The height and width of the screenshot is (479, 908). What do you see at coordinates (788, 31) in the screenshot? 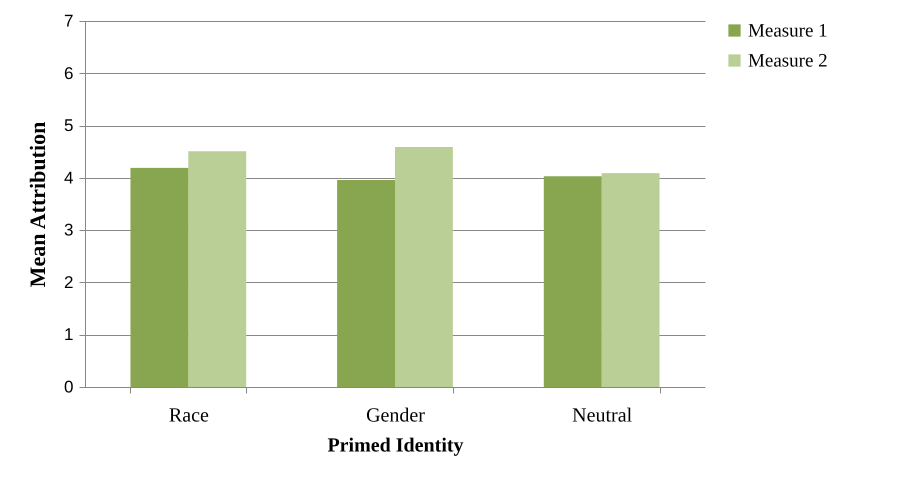
I see `legend-label: Measure 1` at bounding box center [788, 31].